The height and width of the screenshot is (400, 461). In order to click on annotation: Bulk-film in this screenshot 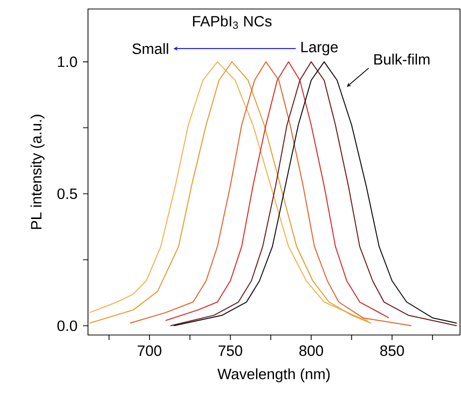, I will do `click(402, 59)`.